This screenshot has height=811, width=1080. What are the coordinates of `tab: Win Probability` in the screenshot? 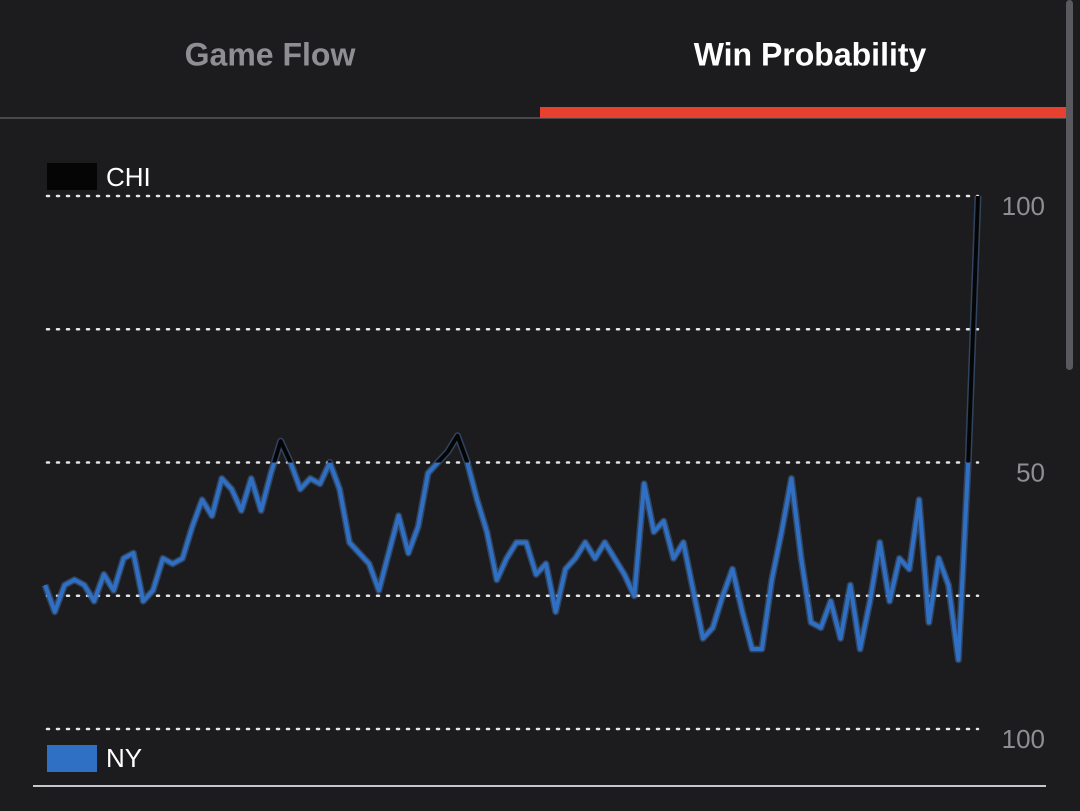 It's located at (810, 54).